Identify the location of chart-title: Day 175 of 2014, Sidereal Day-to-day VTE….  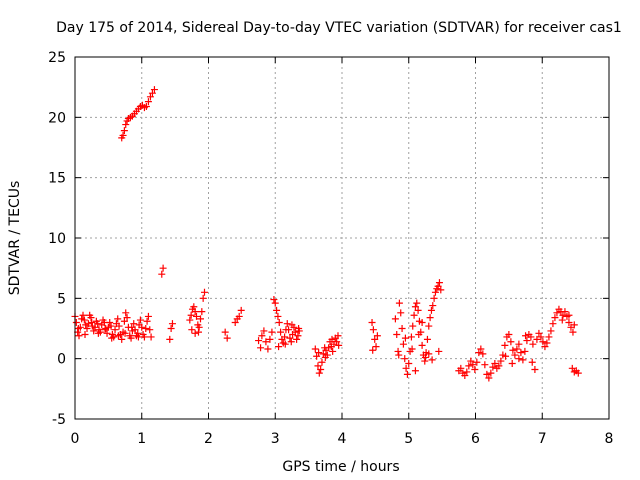
(339, 28).